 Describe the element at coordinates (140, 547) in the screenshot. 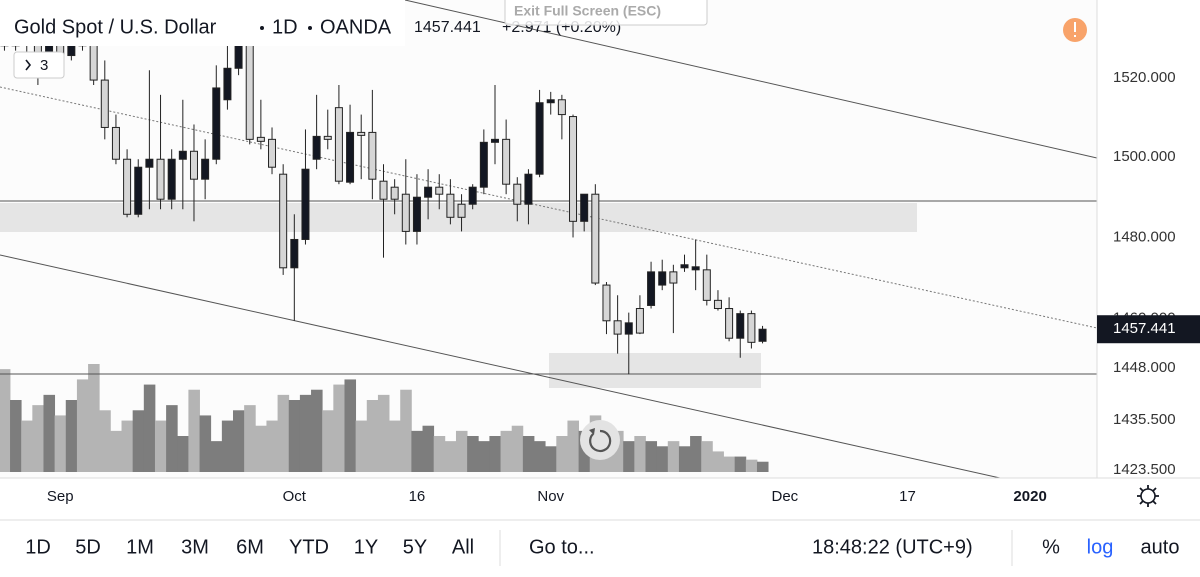

I see `range-button: 1M` at that location.